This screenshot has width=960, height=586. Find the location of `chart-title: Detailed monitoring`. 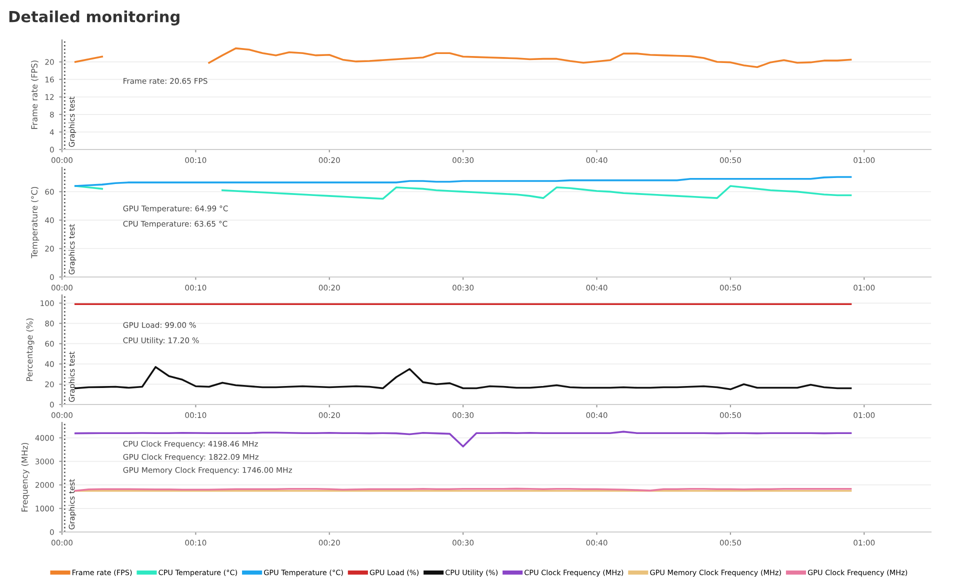

chart-title: Detailed monitoring is located at coordinates (94, 18).